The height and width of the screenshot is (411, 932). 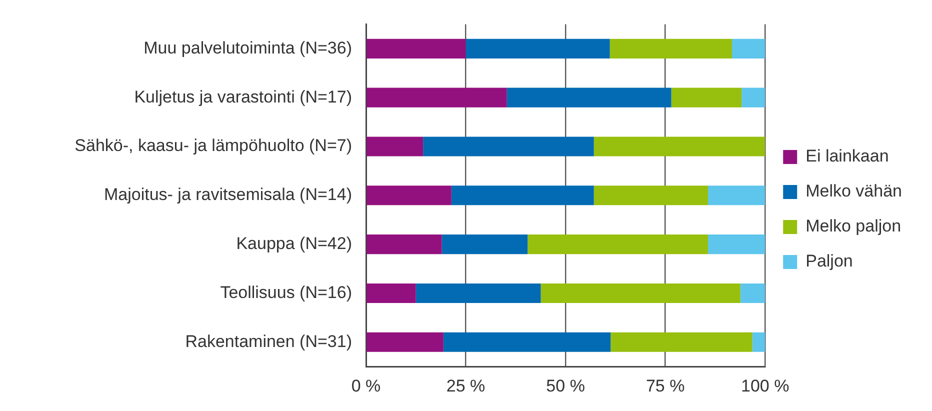 I want to click on legend-label: Melko vähän, so click(x=854, y=191).